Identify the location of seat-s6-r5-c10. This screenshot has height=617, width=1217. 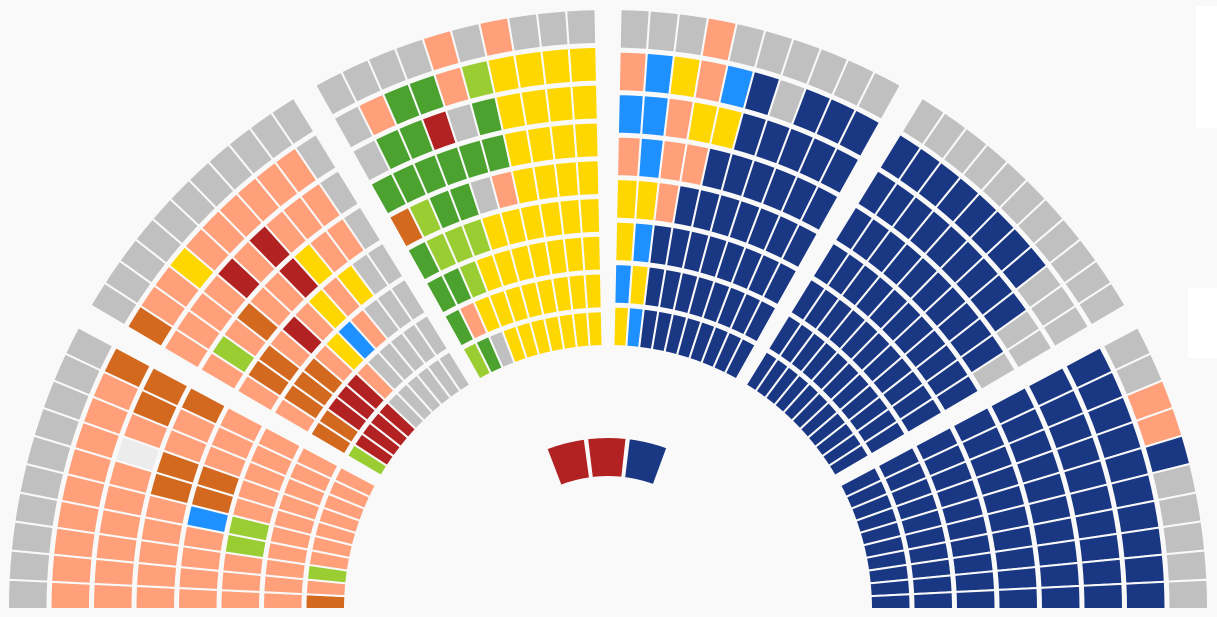
(1018, 598).